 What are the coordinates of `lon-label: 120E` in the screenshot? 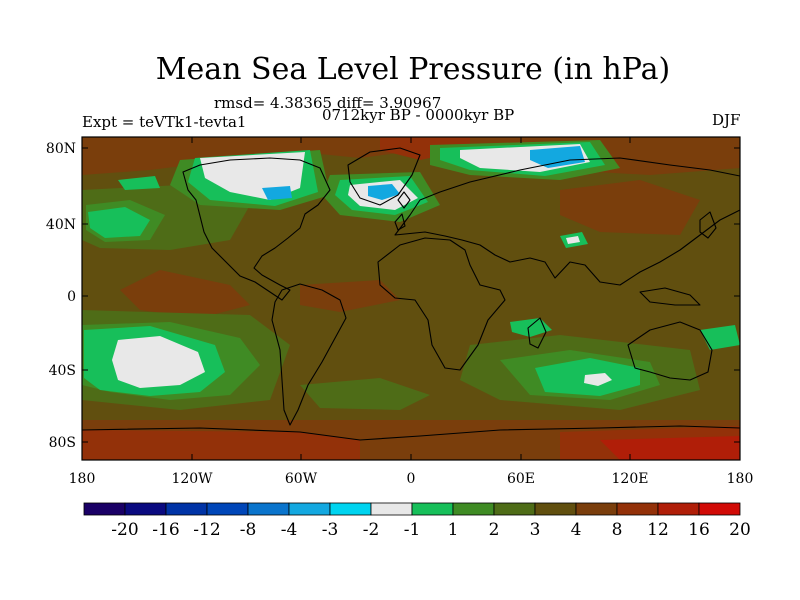 It's located at (630, 479).